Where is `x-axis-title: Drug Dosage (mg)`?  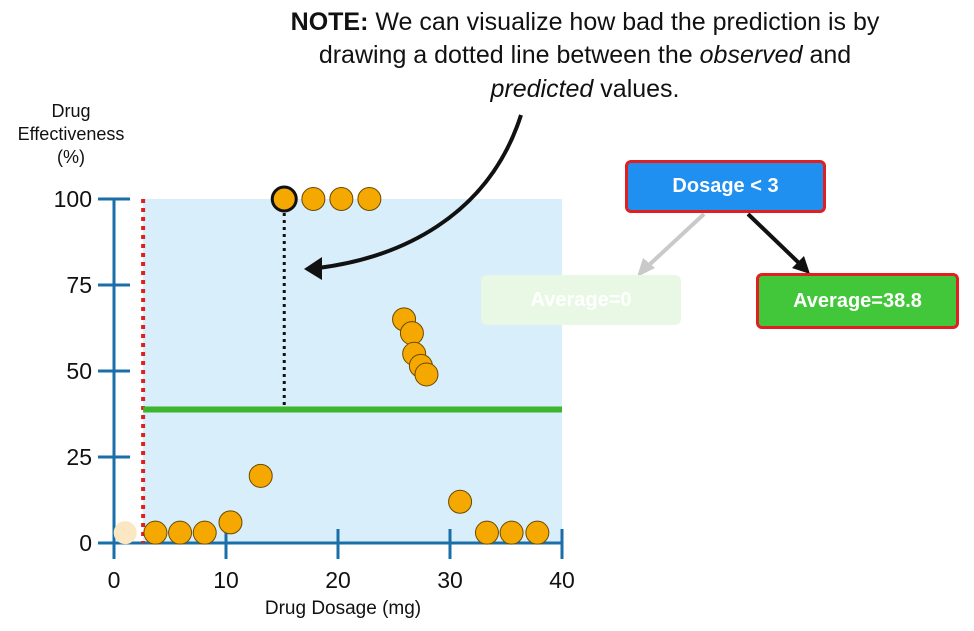 x-axis-title: Drug Dosage (mg) is located at coordinates (343, 608).